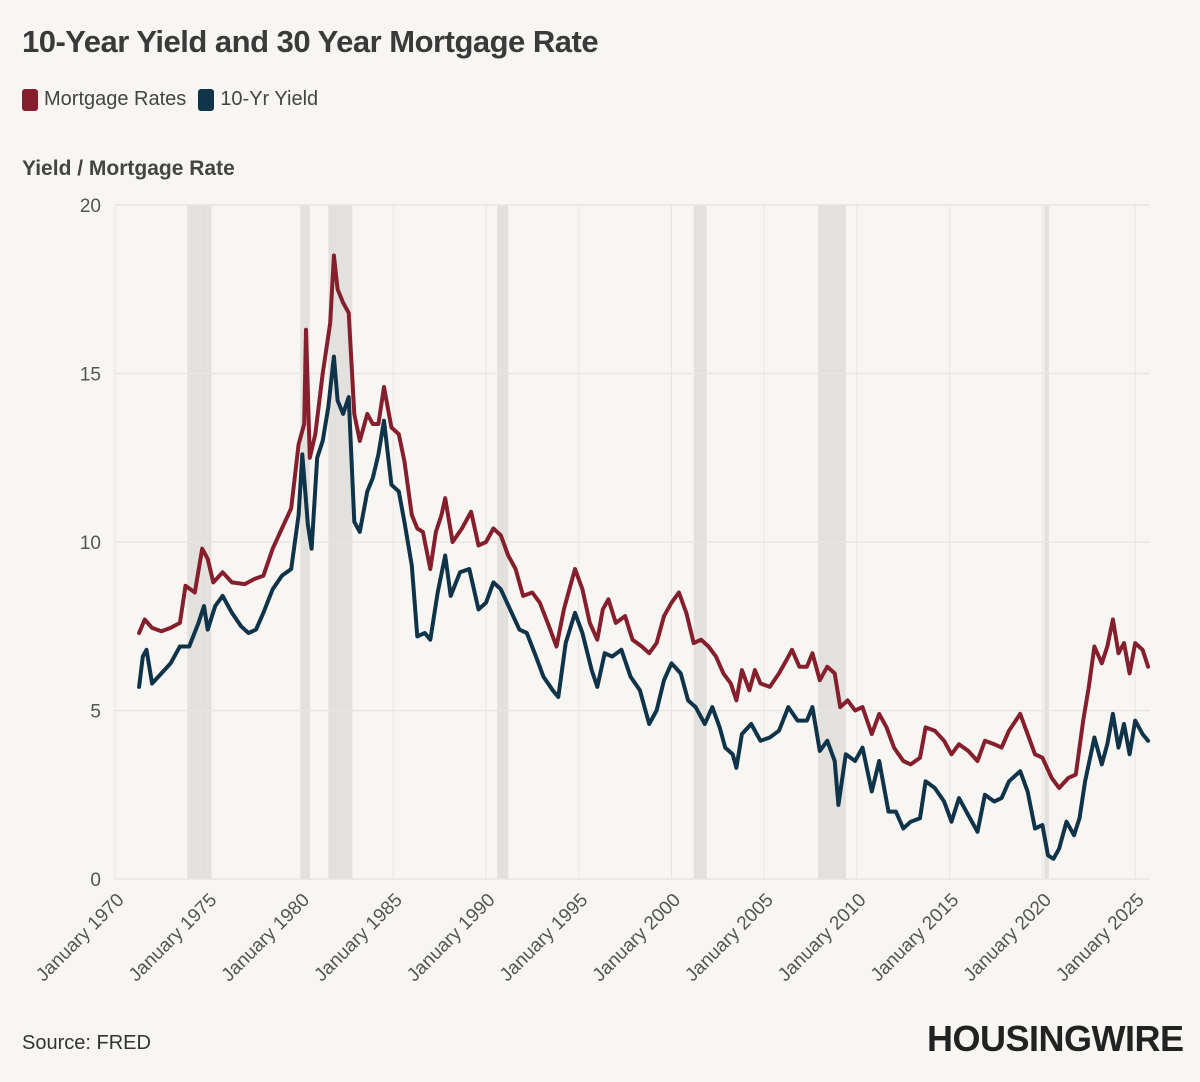 This screenshot has width=1200, height=1082. I want to click on legend-swatch-yield, so click(206, 99).